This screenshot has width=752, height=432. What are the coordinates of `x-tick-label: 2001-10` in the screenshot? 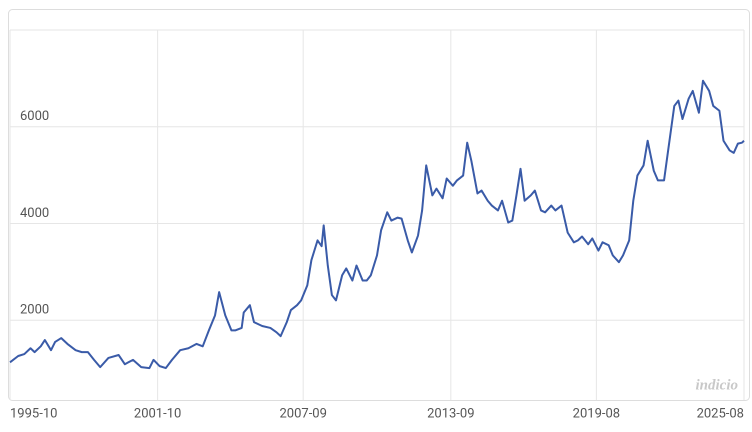 It's located at (157, 413).